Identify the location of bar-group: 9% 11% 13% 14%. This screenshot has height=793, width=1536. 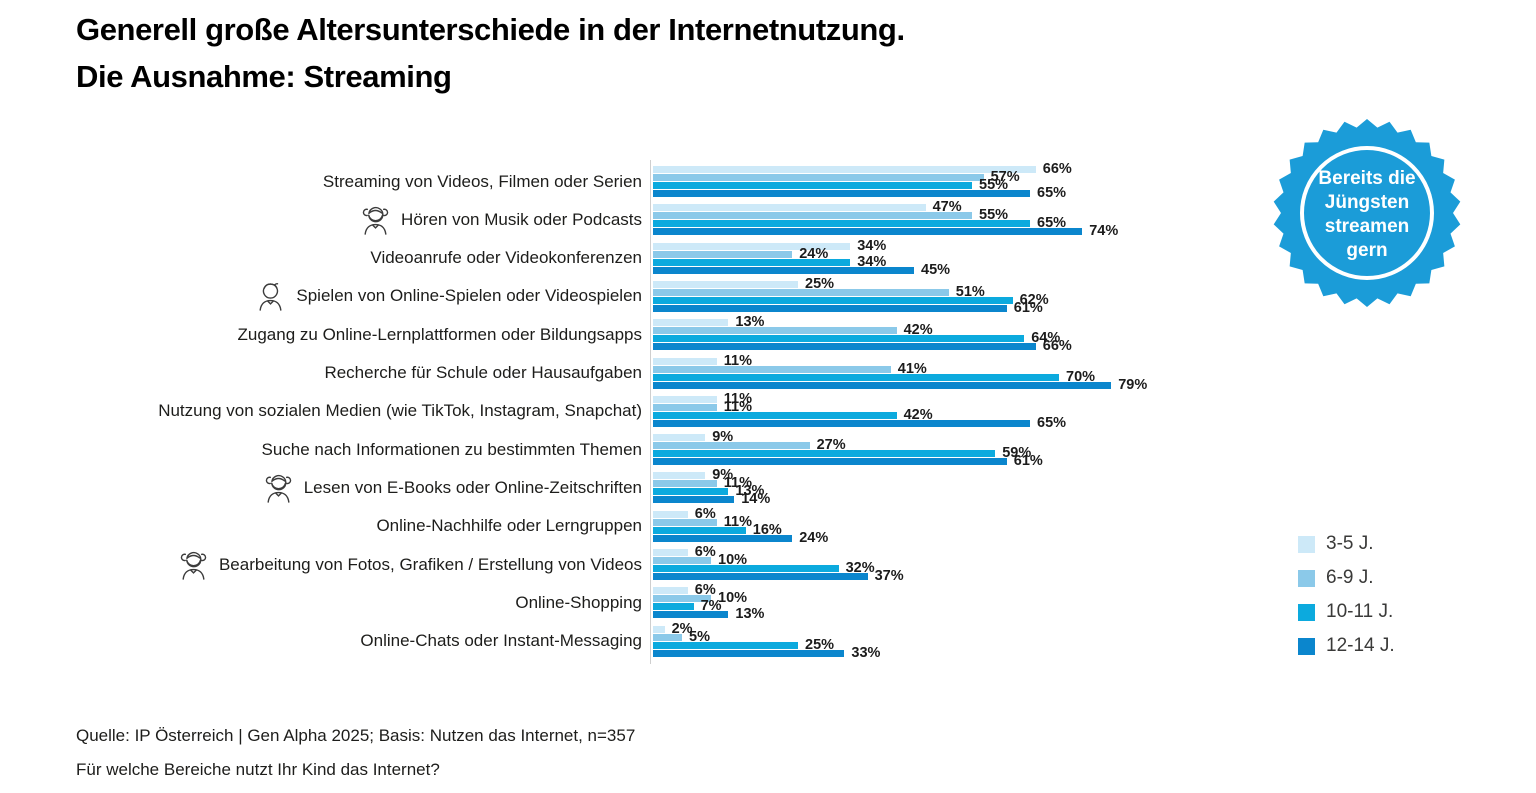
(1003, 487).